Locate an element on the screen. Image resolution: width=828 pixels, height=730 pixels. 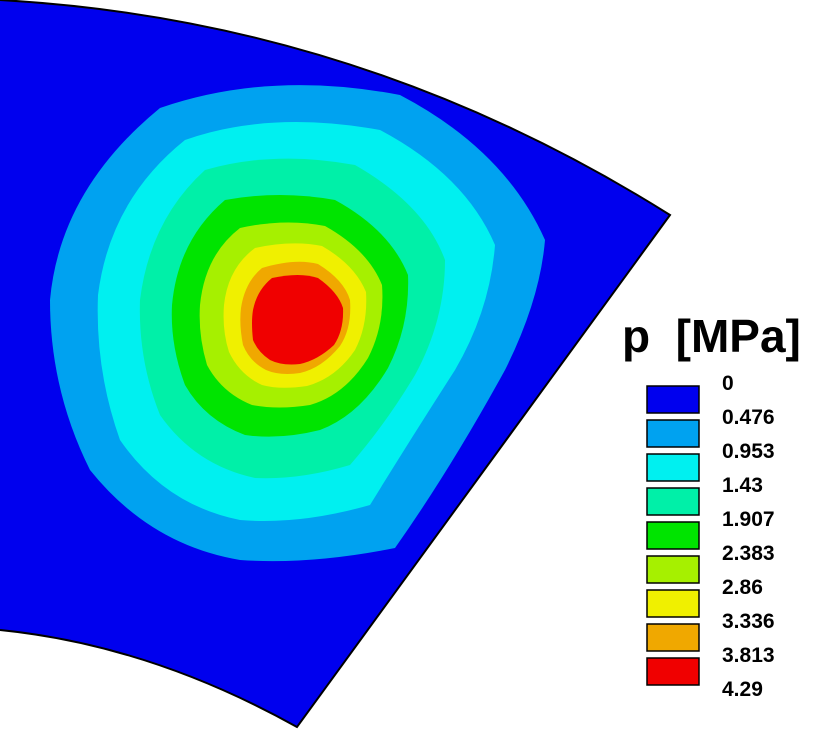
legend-swatches is located at coordinates (673, 535).